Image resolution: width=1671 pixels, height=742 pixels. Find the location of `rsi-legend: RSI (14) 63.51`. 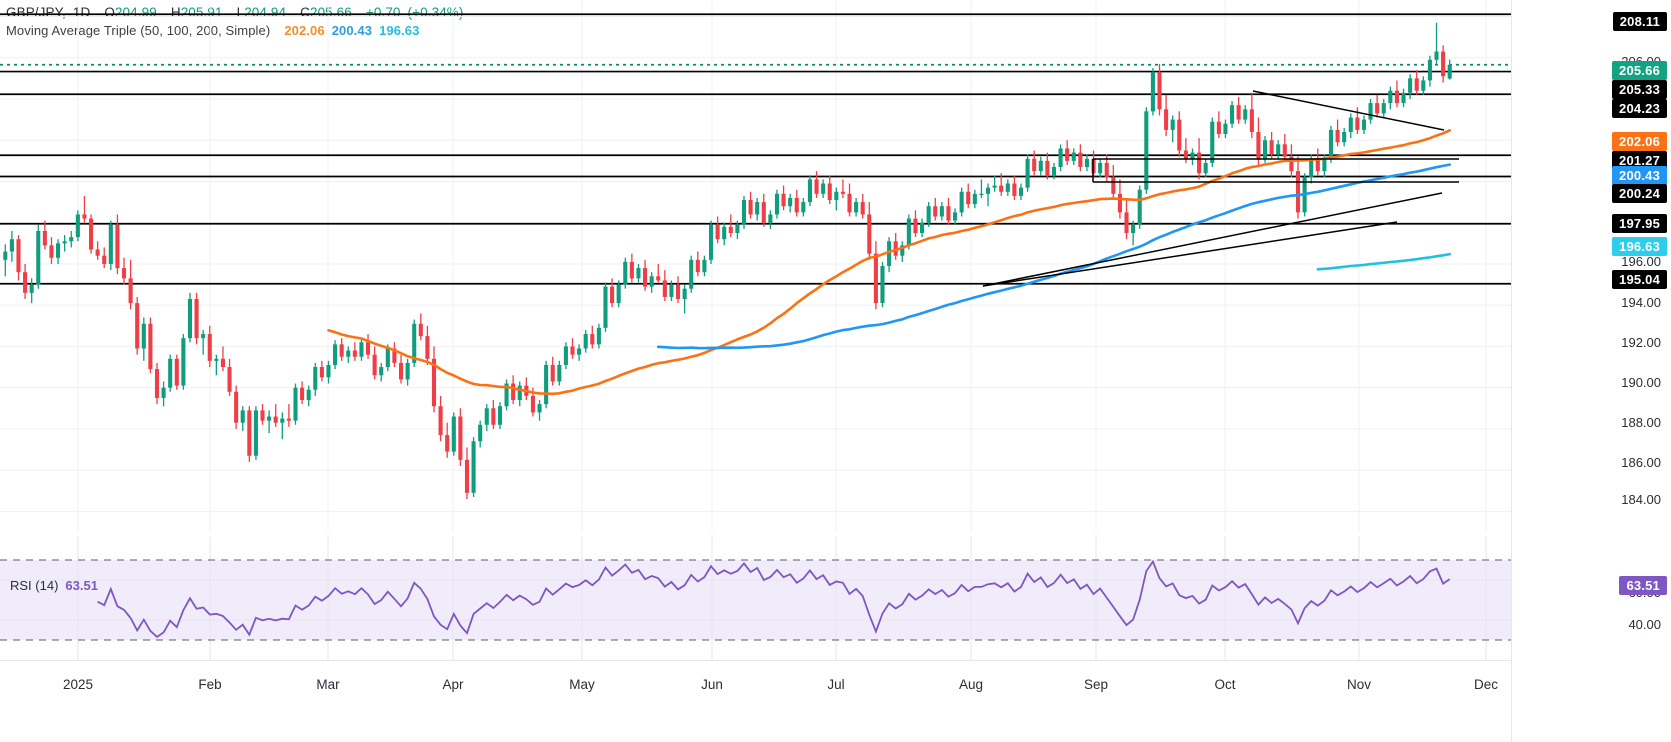

rsi-legend: RSI (14) 63.51 is located at coordinates (54, 585).